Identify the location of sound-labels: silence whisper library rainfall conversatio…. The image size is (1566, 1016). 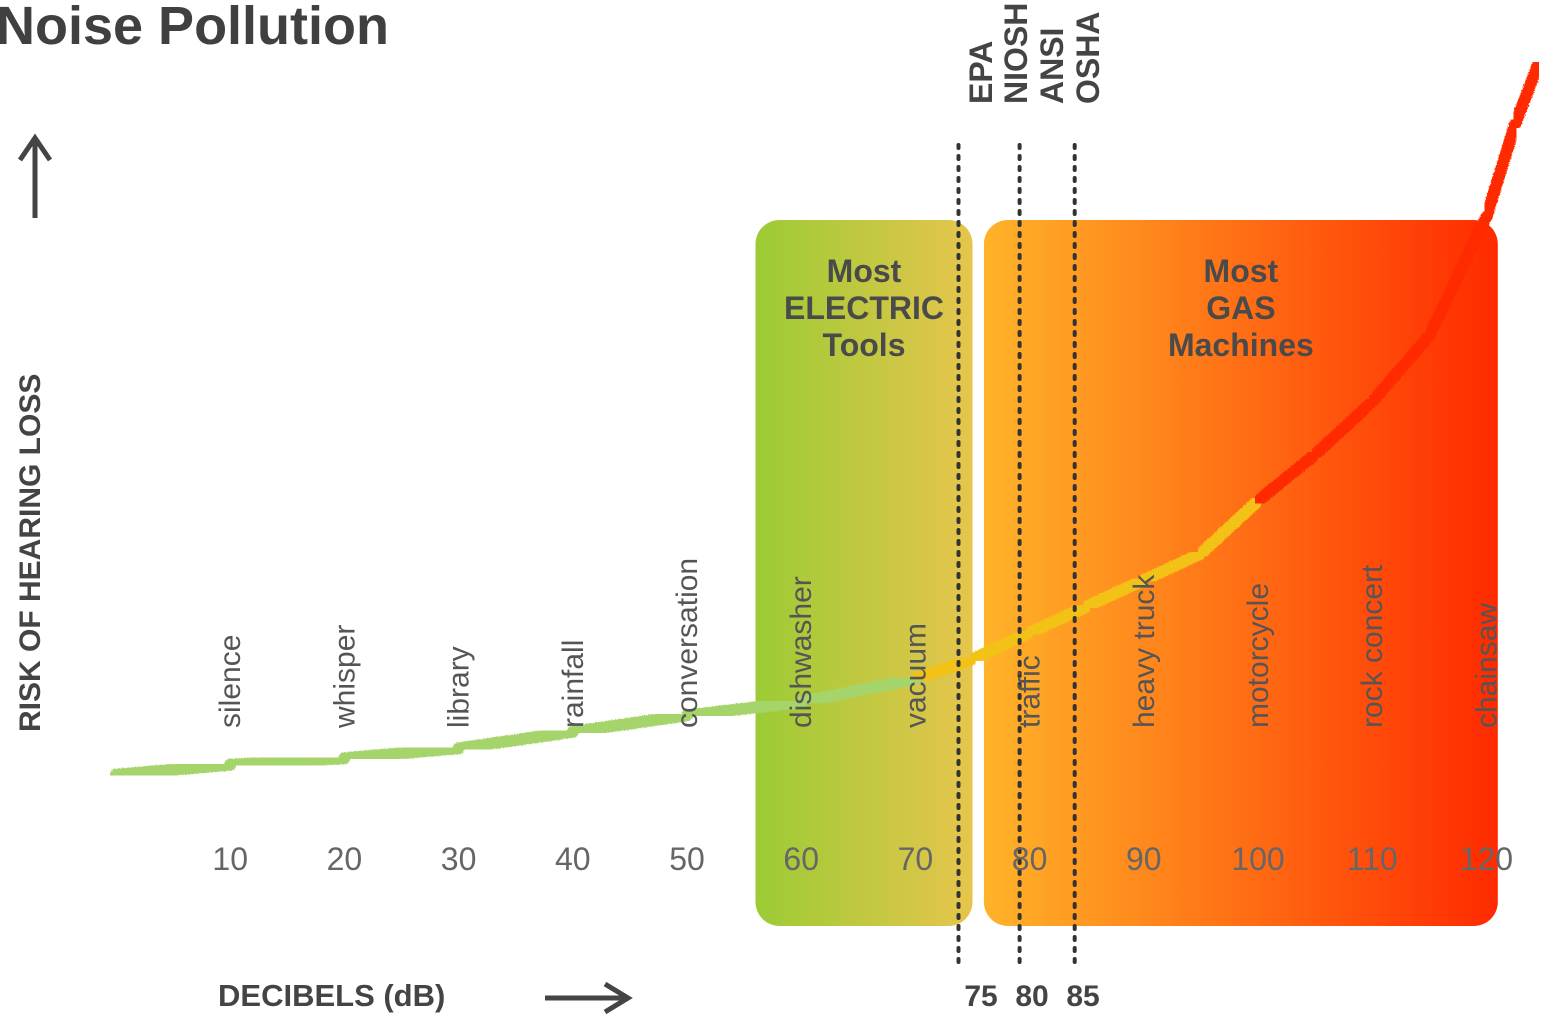
(858, 643).